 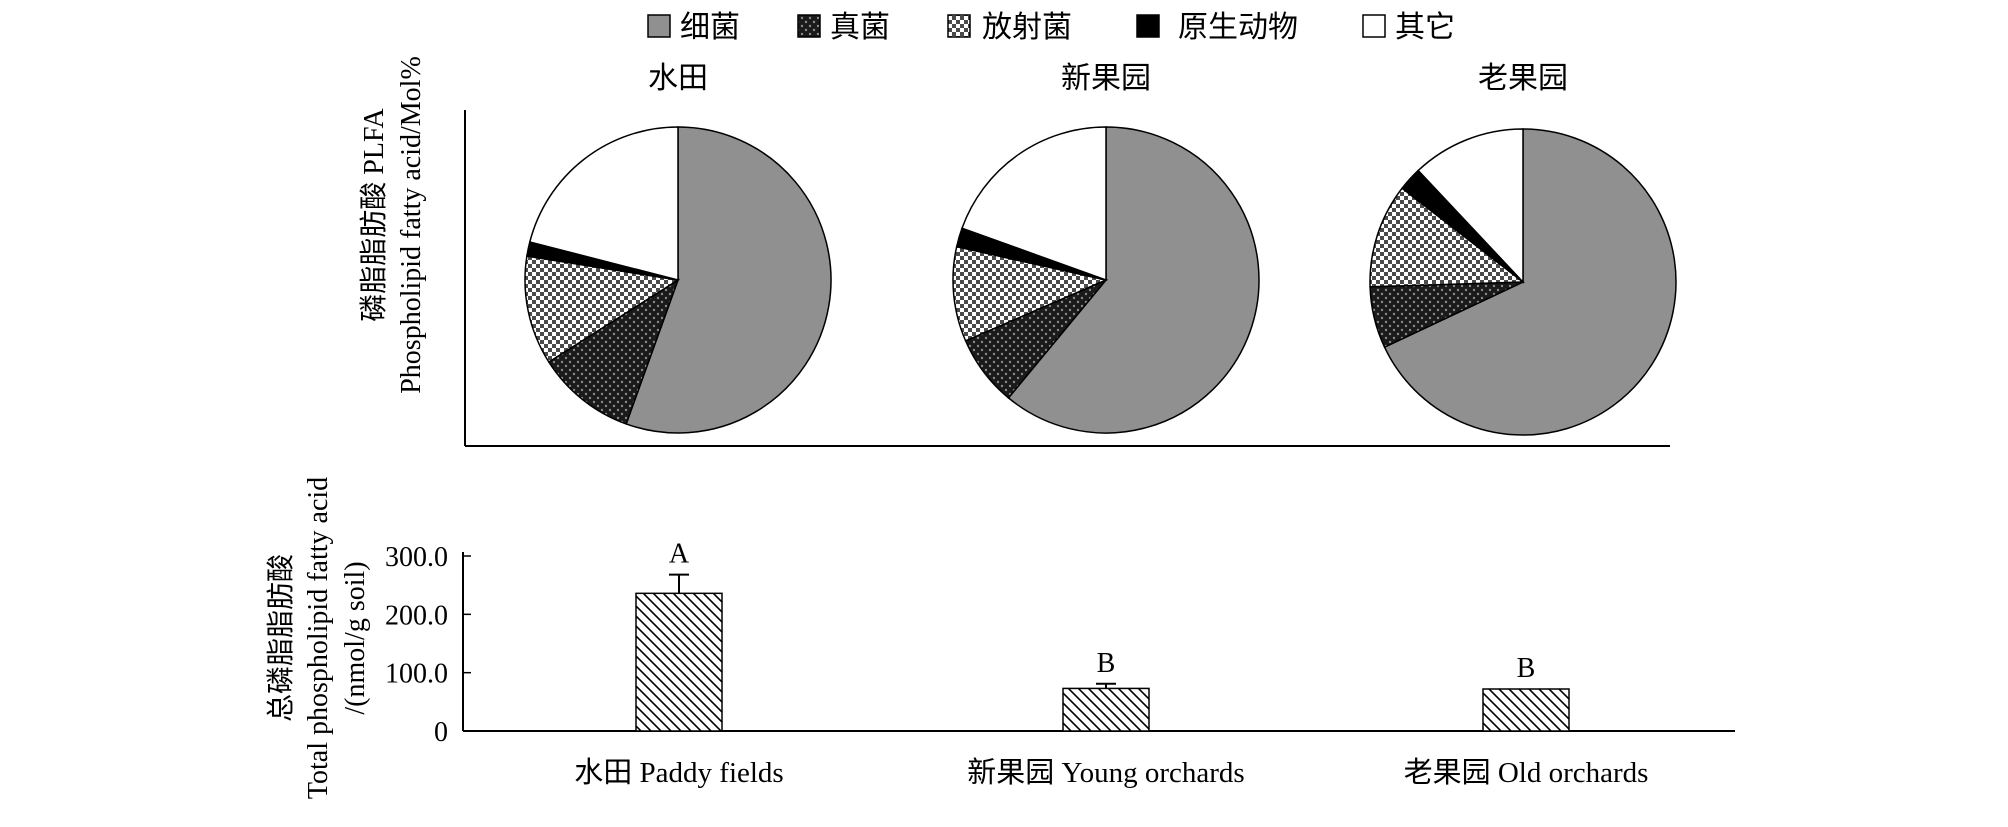 I want to click on legend-item-protozoa: 原生动物, so click(x=1217, y=27).